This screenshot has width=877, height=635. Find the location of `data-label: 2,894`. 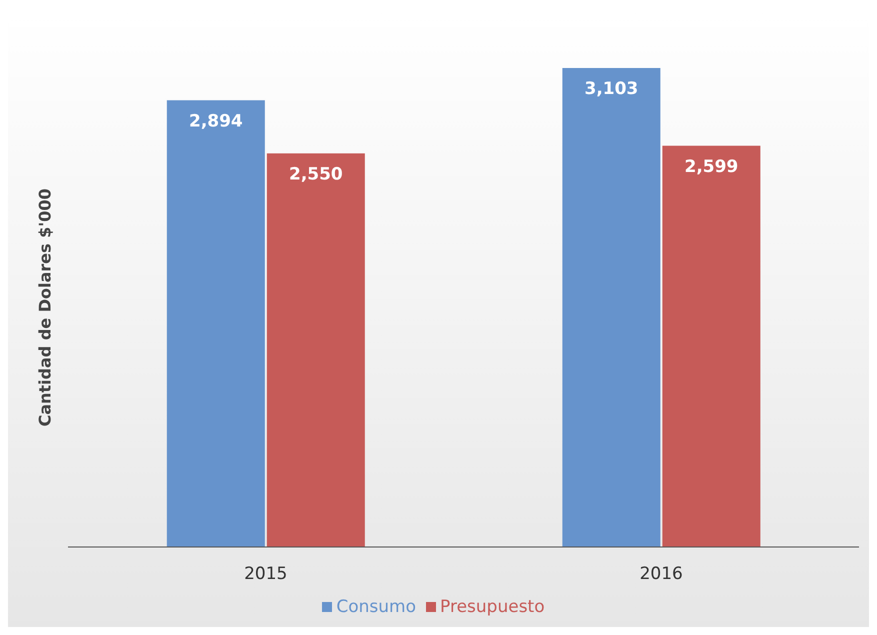

data-label: 2,894 is located at coordinates (215, 121).